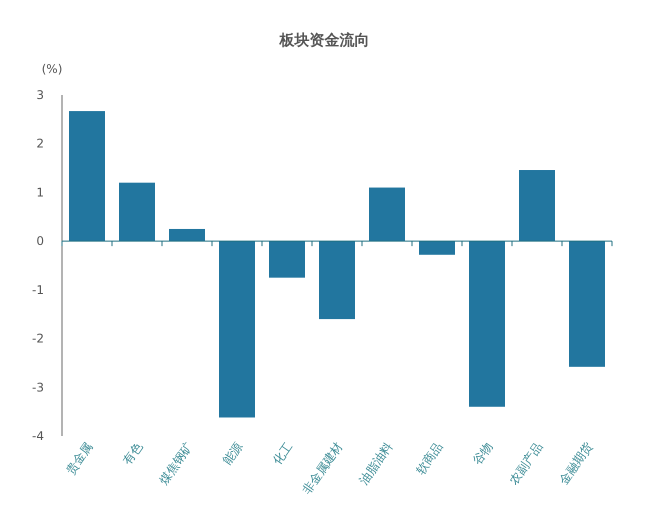 The image size is (649, 516). I want to click on y-tick-label: -1, so click(38, 289).